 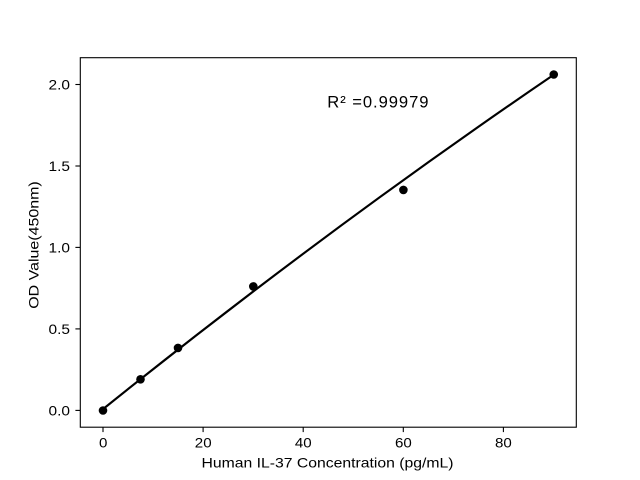 What do you see at coordinates (403, 442) in the screenshot?
I see `svg-text: 60` at bounding box center [403, 442].